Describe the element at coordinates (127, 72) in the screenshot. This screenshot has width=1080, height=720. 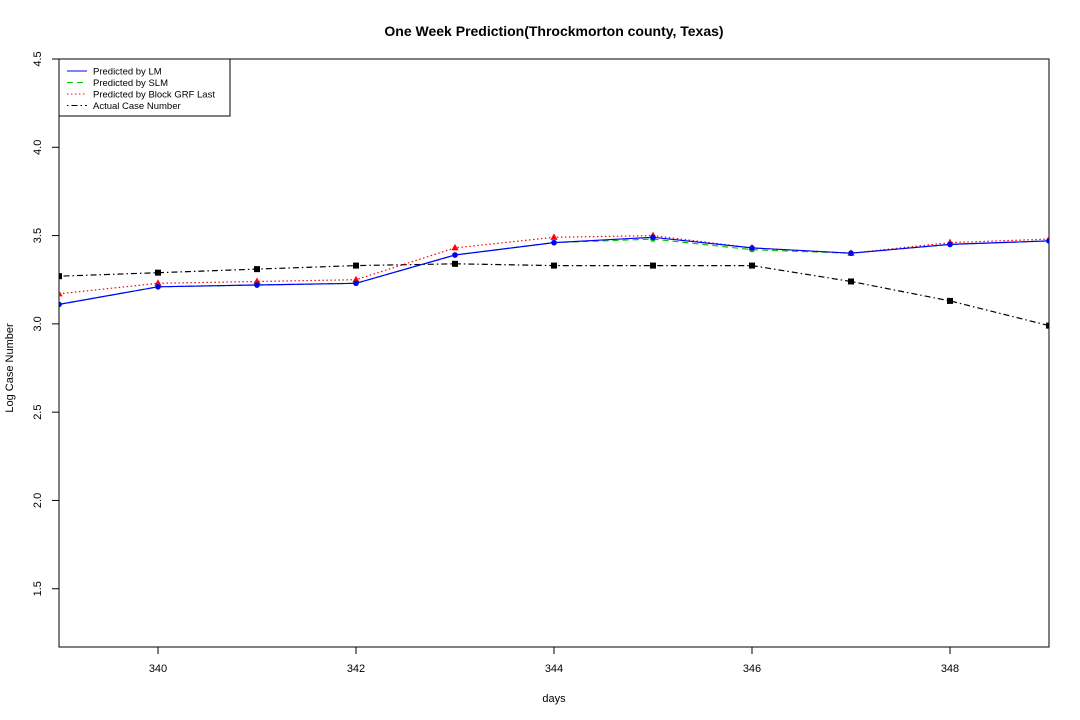
I see `legend-label-predicted-by-lm: Predicted by LM` at that location.